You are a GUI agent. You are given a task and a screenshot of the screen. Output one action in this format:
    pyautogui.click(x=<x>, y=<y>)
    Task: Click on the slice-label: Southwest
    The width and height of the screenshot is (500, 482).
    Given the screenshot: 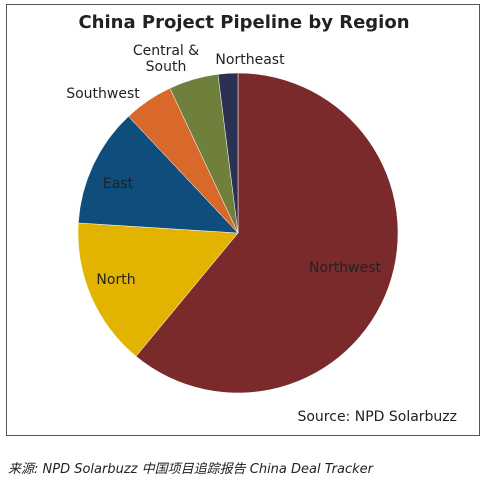 What is the action you would take?
    pyautogui.click(x=103, y=94)
    